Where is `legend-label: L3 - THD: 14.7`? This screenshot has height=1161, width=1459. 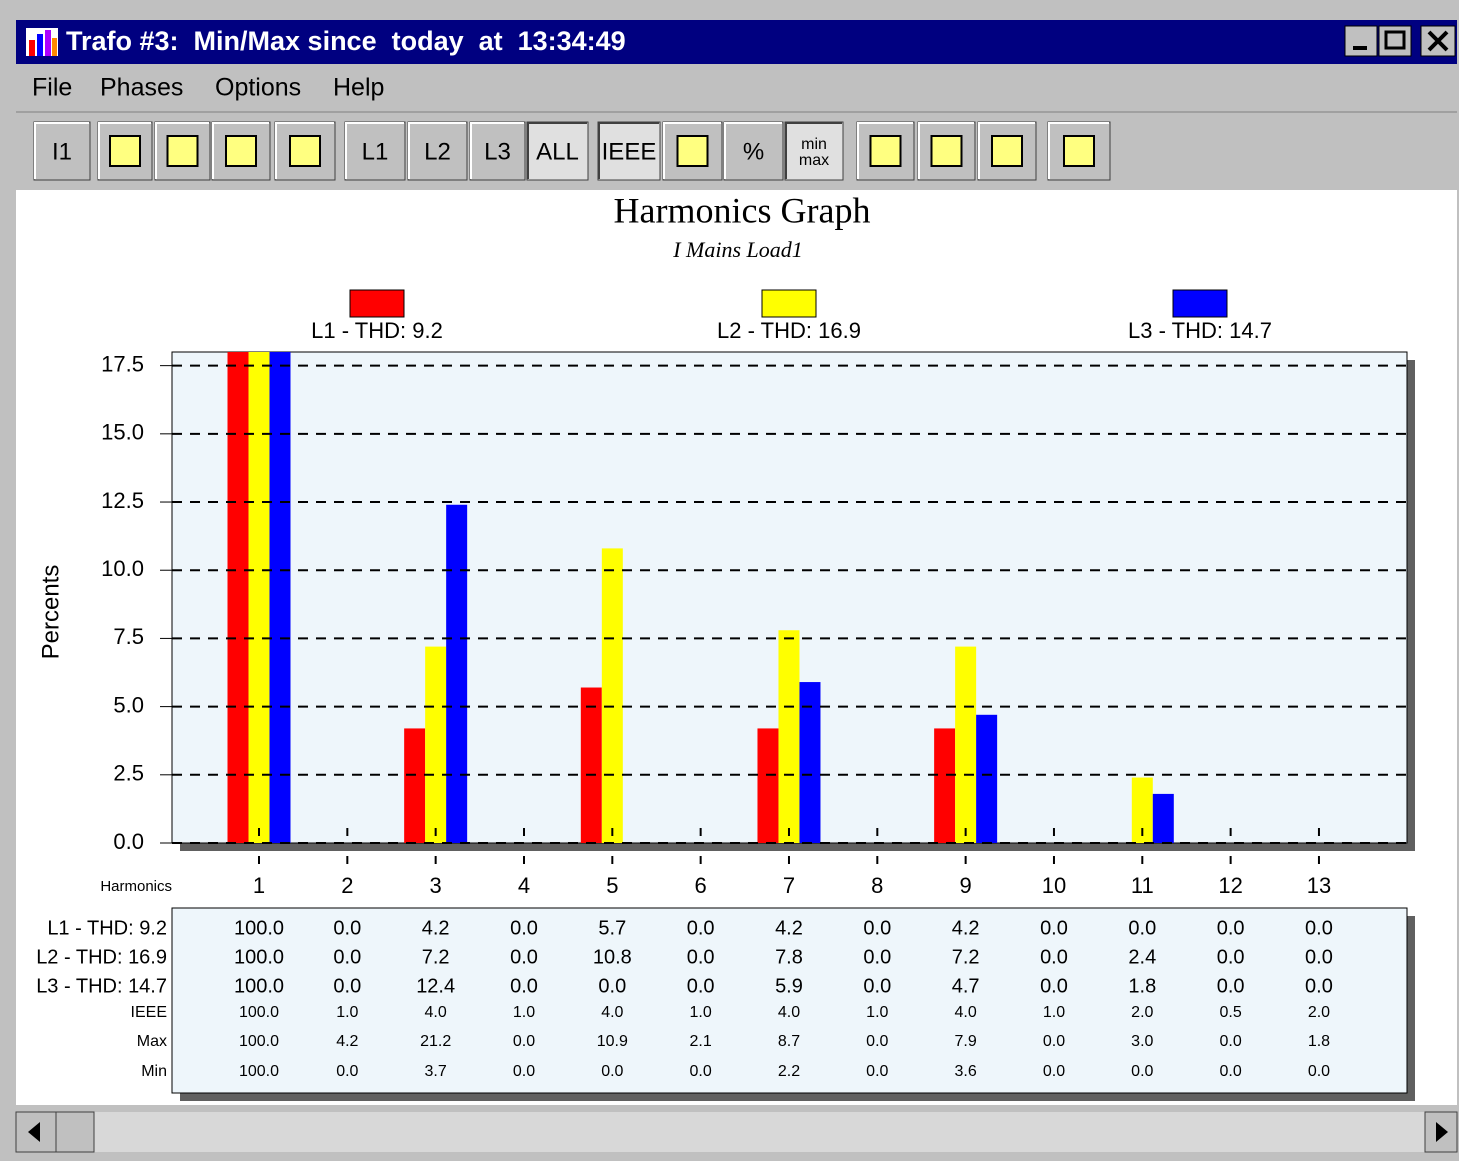
legend-label: L3 - THD: 14.7 is located at coordinates (1200, 330).